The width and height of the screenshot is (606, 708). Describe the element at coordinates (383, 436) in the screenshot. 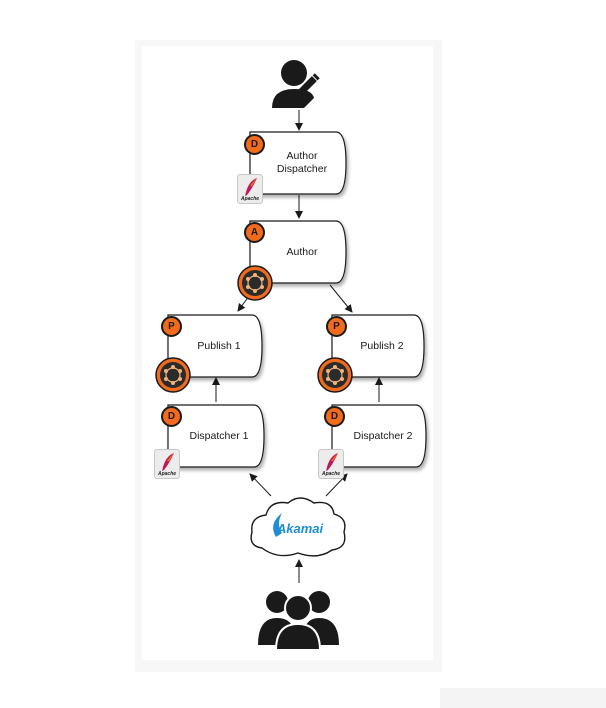

I see `dispatcher2-label: Dispatcher 2` at that location.